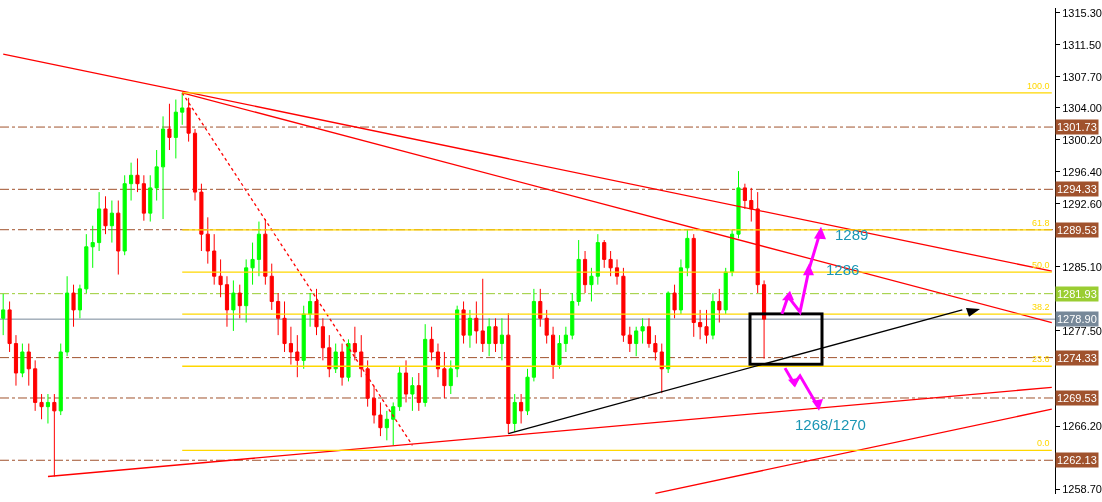 The width and height of the screenshot is (1102, 502). I want to click on series-label: 38.2, so click(1041, 307).